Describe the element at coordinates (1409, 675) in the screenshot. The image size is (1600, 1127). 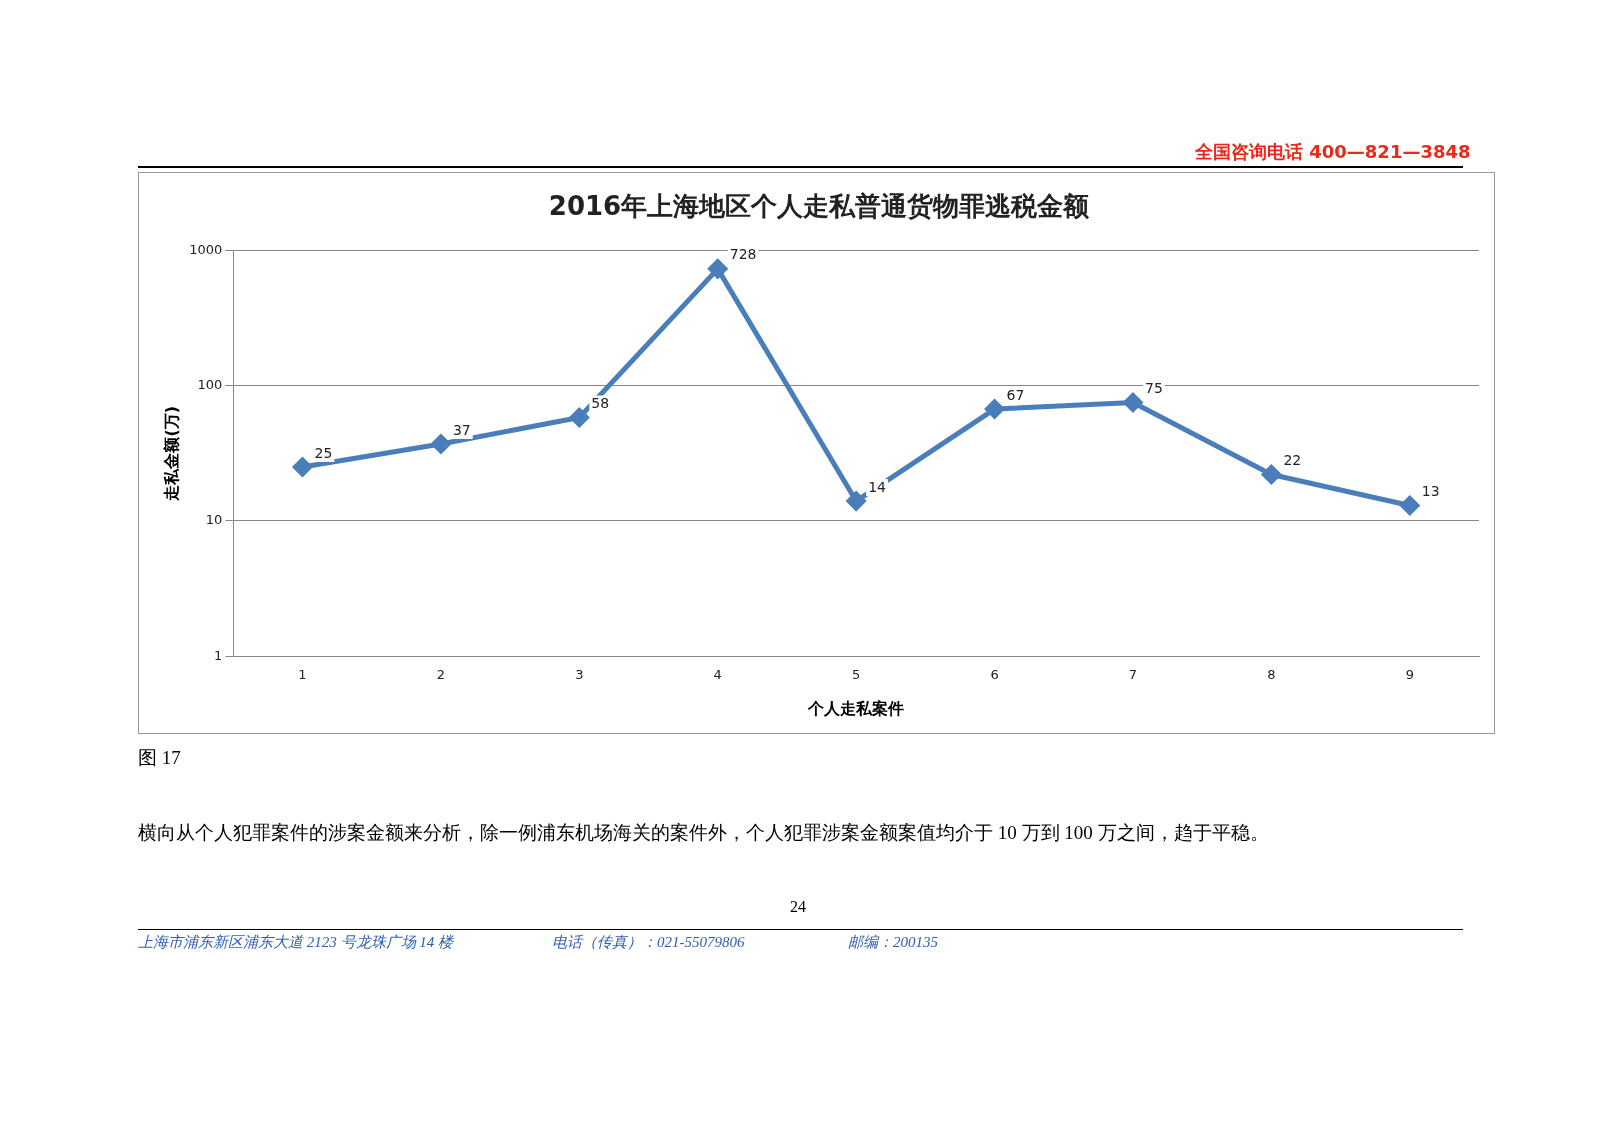
I see `x-tick-label: 9` at that location.